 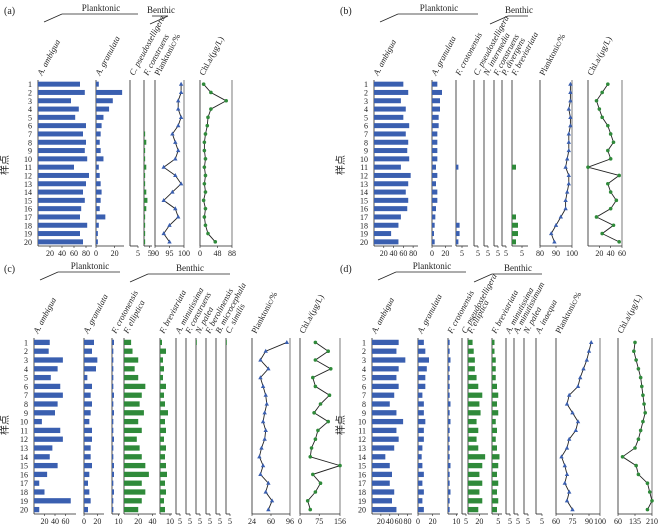 I want to click on tick-label: 20, so click(x=599, y=253).